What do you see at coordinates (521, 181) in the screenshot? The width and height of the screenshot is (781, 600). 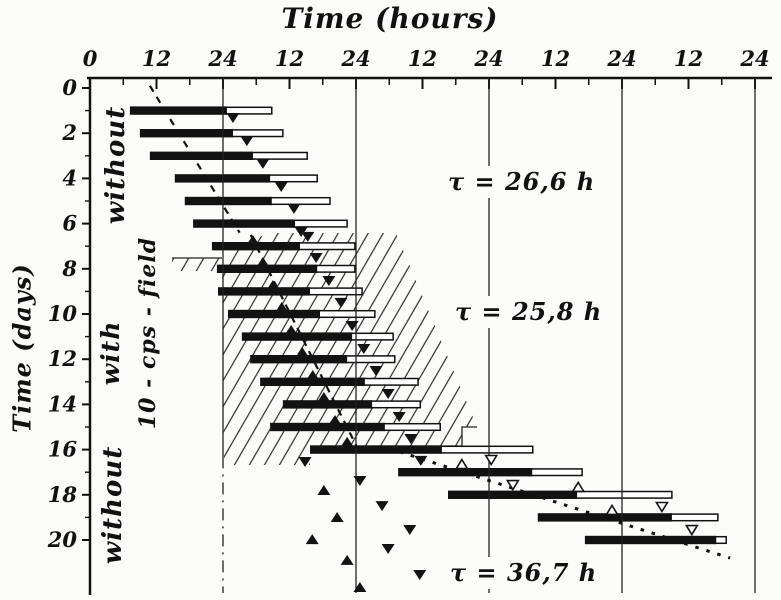 I see `tau-annotation: τ = 26,6 h` at bounding box center [521, 181].